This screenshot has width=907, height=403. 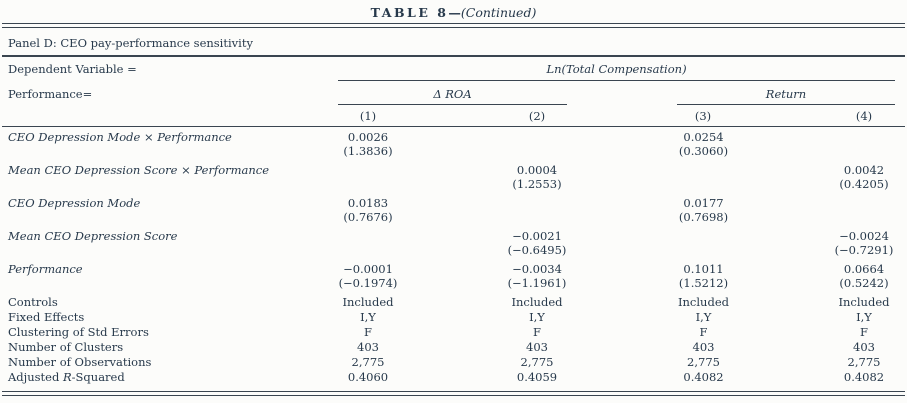 I want to click on stat-row-fixed-effects: Fixed Effects I,Y I,Y I,Y I,Y, so click(x=453, y=317).